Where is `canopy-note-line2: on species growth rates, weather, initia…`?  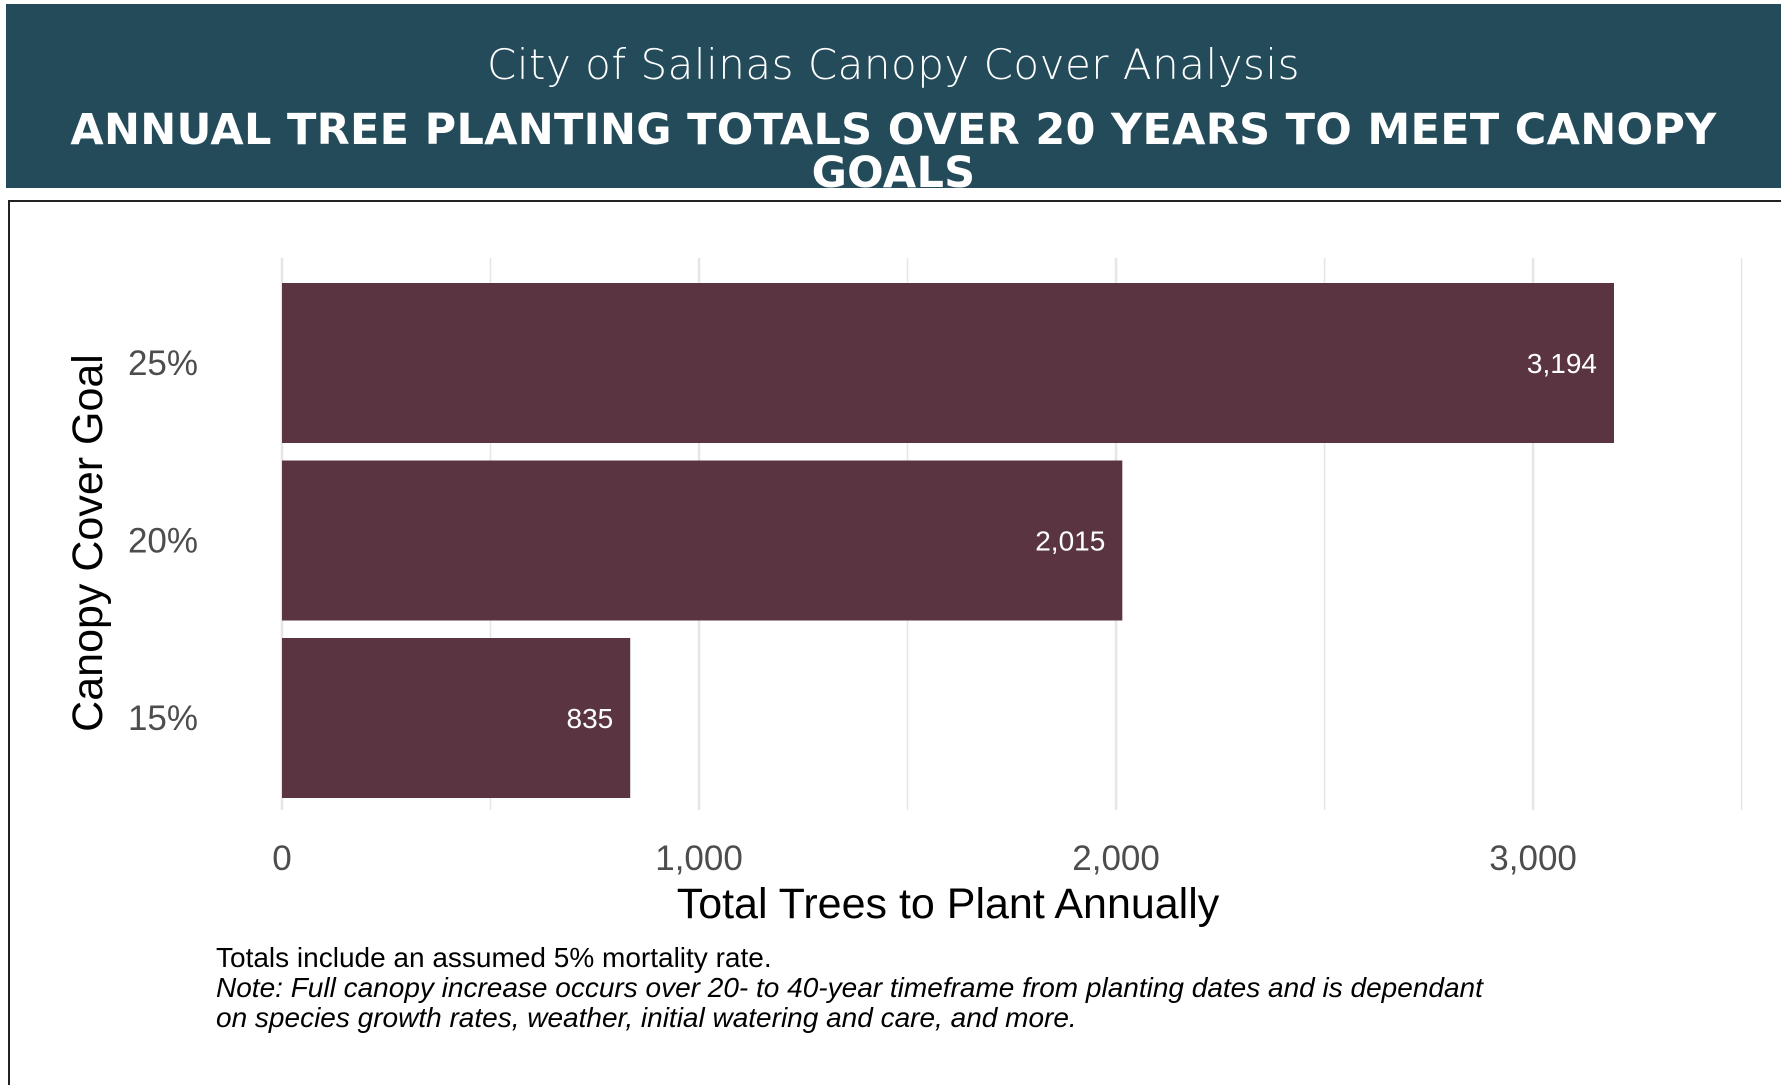
canopy-note-line2: on species growth rates, weather, initia… is located at coordinates (646, 1017).